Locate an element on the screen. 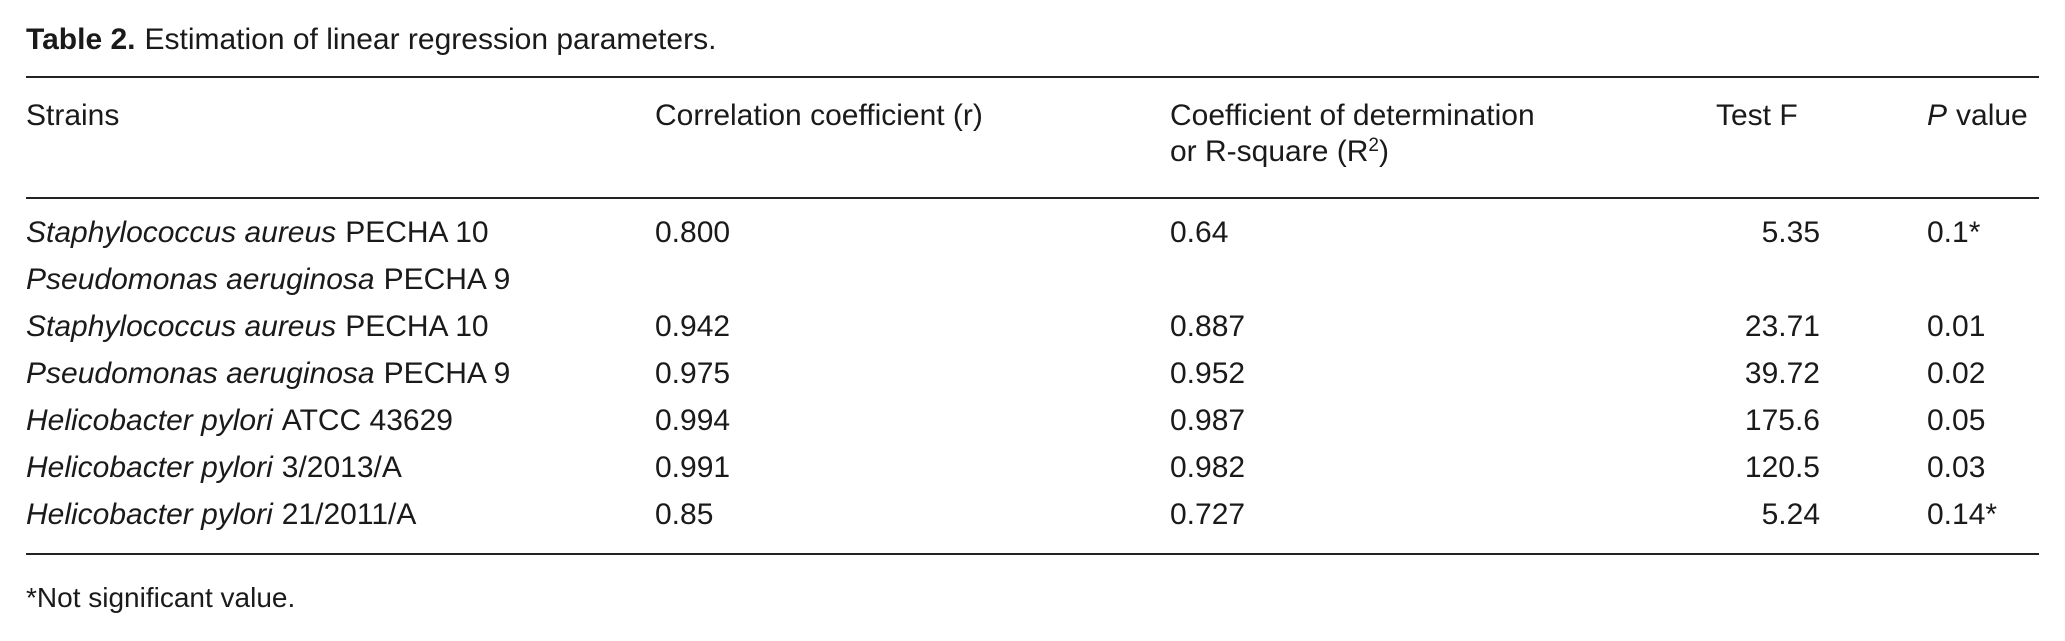  cell-p: 0.01 is located at coordinates (1956, 326).